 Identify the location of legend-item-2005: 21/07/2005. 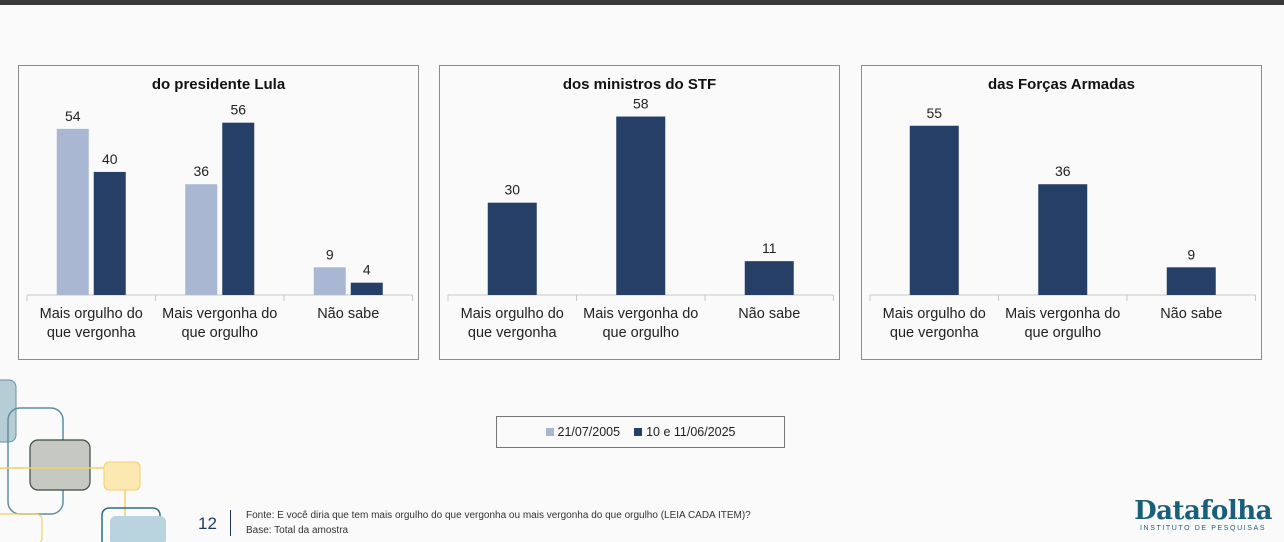
(583, 432).